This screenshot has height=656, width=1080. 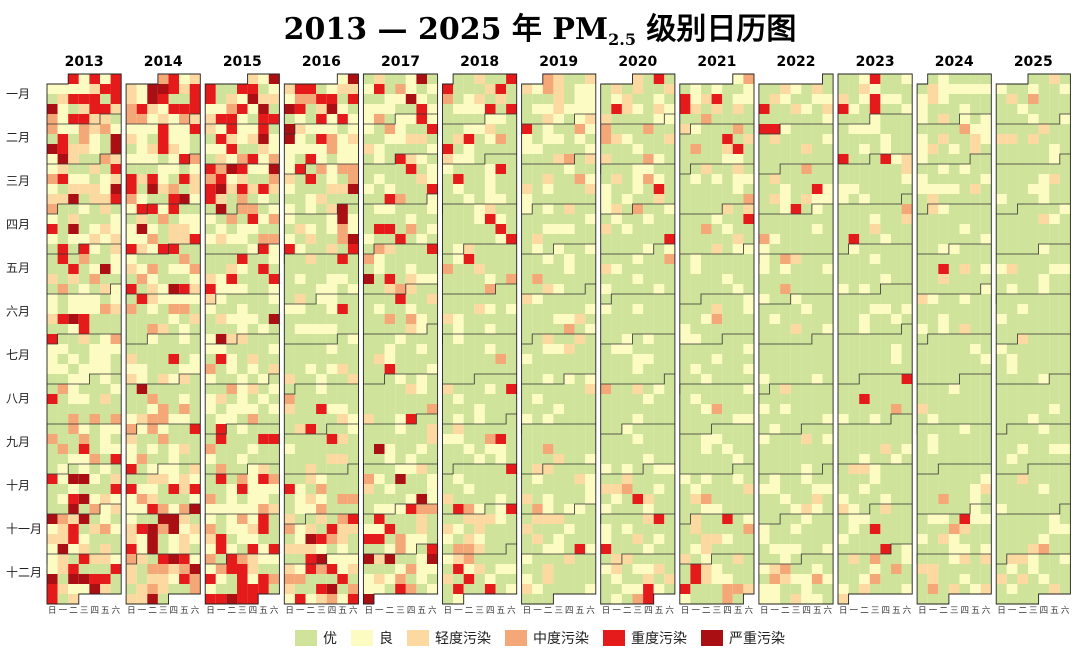 What do you see at coordinates (1033, 339) in the screenshot?
I see `year-outline` at bounding box center [1033, 339].